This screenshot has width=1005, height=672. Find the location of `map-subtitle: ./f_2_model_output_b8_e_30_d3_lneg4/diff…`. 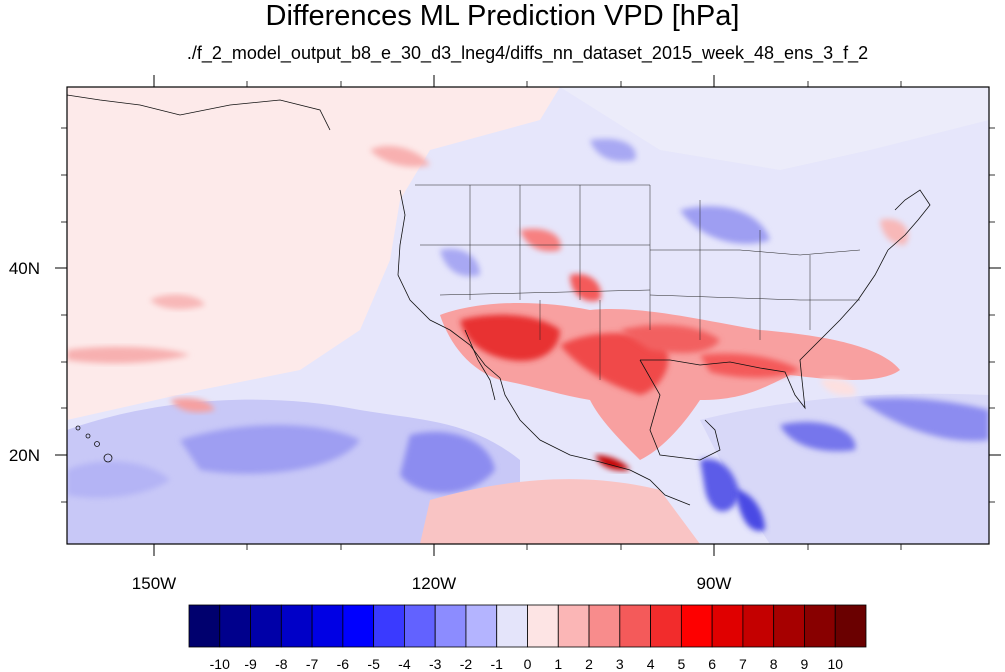

map-subtitle: ./f_2_model_output_b8_e_30_d3_lneg4/diff… is located at coordinates (527, 53).